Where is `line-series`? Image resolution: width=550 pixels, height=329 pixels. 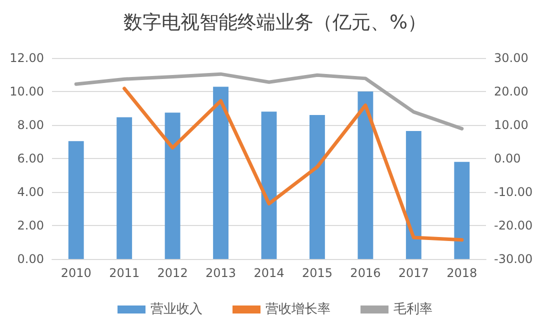
line-series is located at coordinates (269, 101).